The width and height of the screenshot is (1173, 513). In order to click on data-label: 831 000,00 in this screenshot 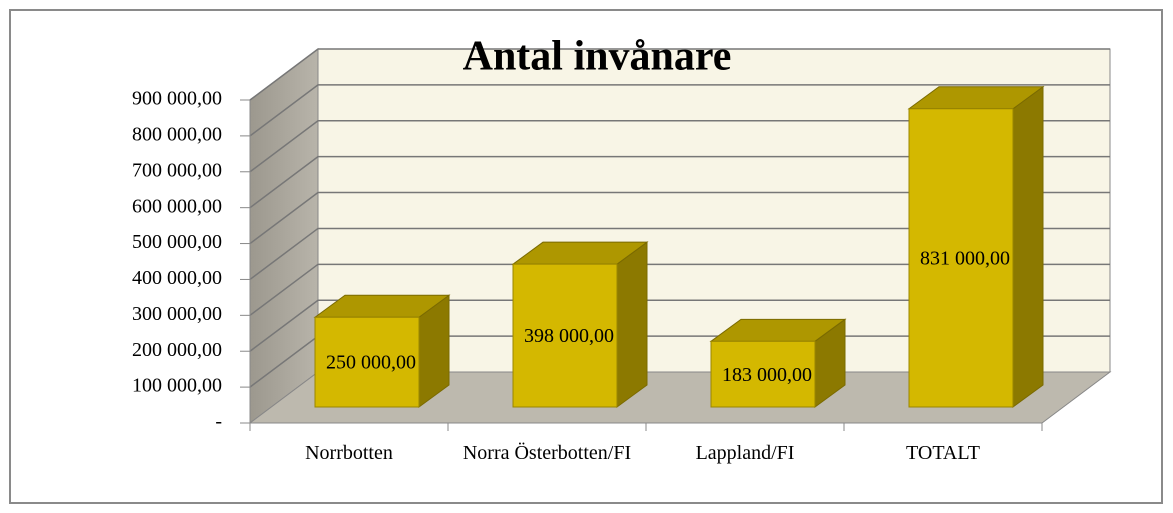, I will do `click(965, 258)`.